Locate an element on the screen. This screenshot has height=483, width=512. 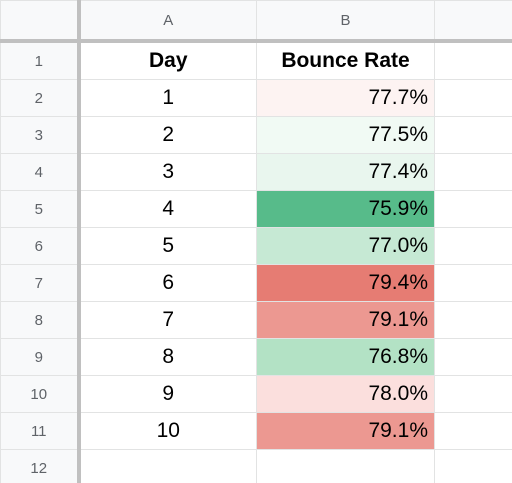
cell-day: 1 is located at coordinates (167, 98).